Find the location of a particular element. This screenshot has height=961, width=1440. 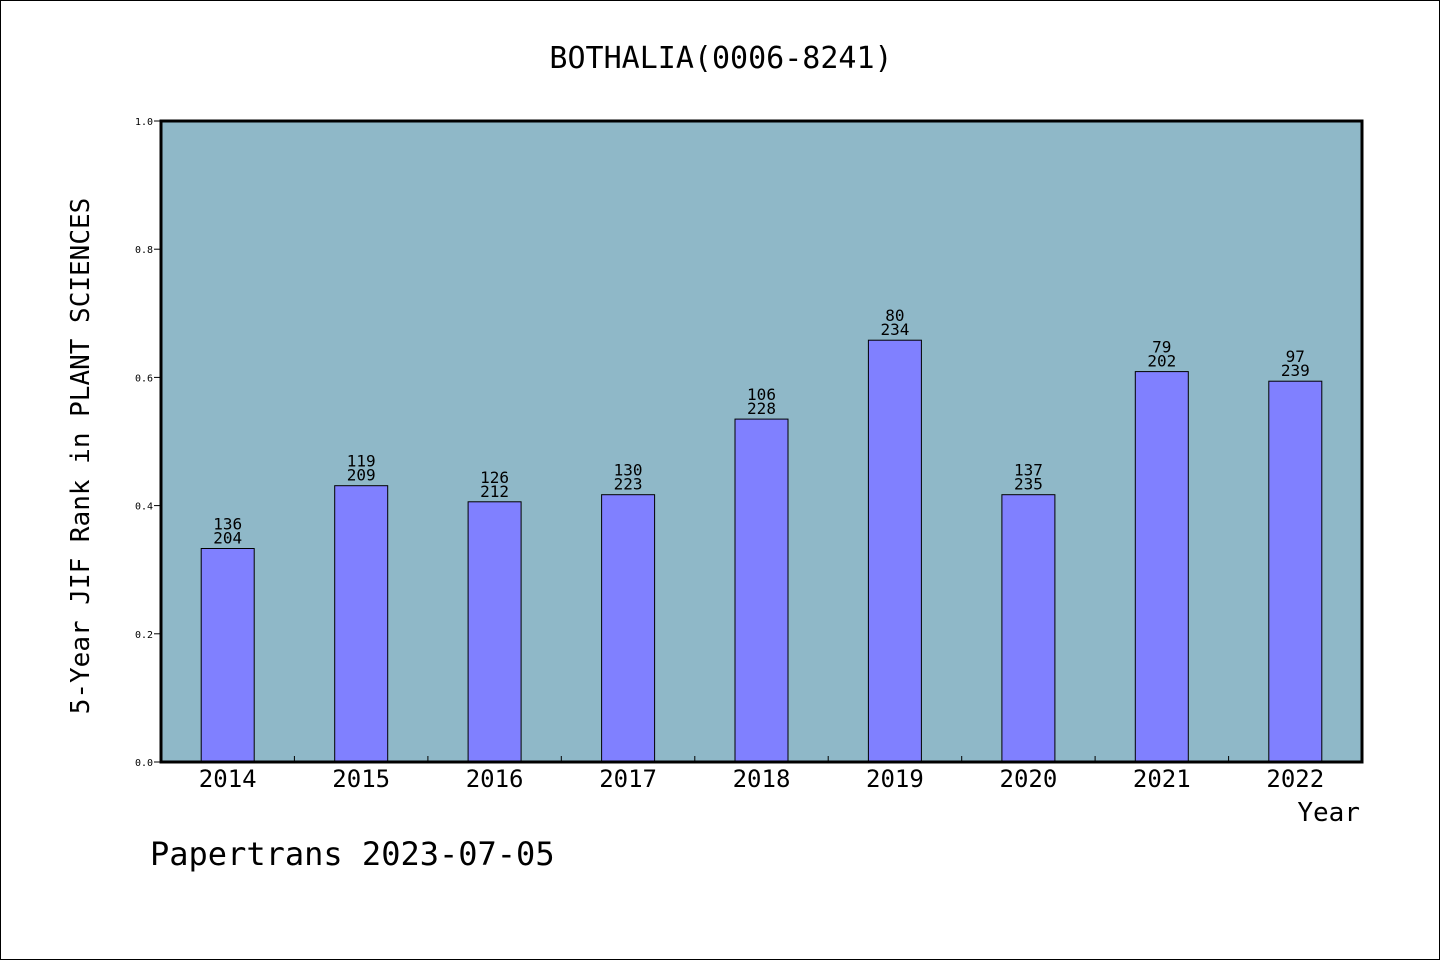

bar-2019 is located at coordinates (894, 551).